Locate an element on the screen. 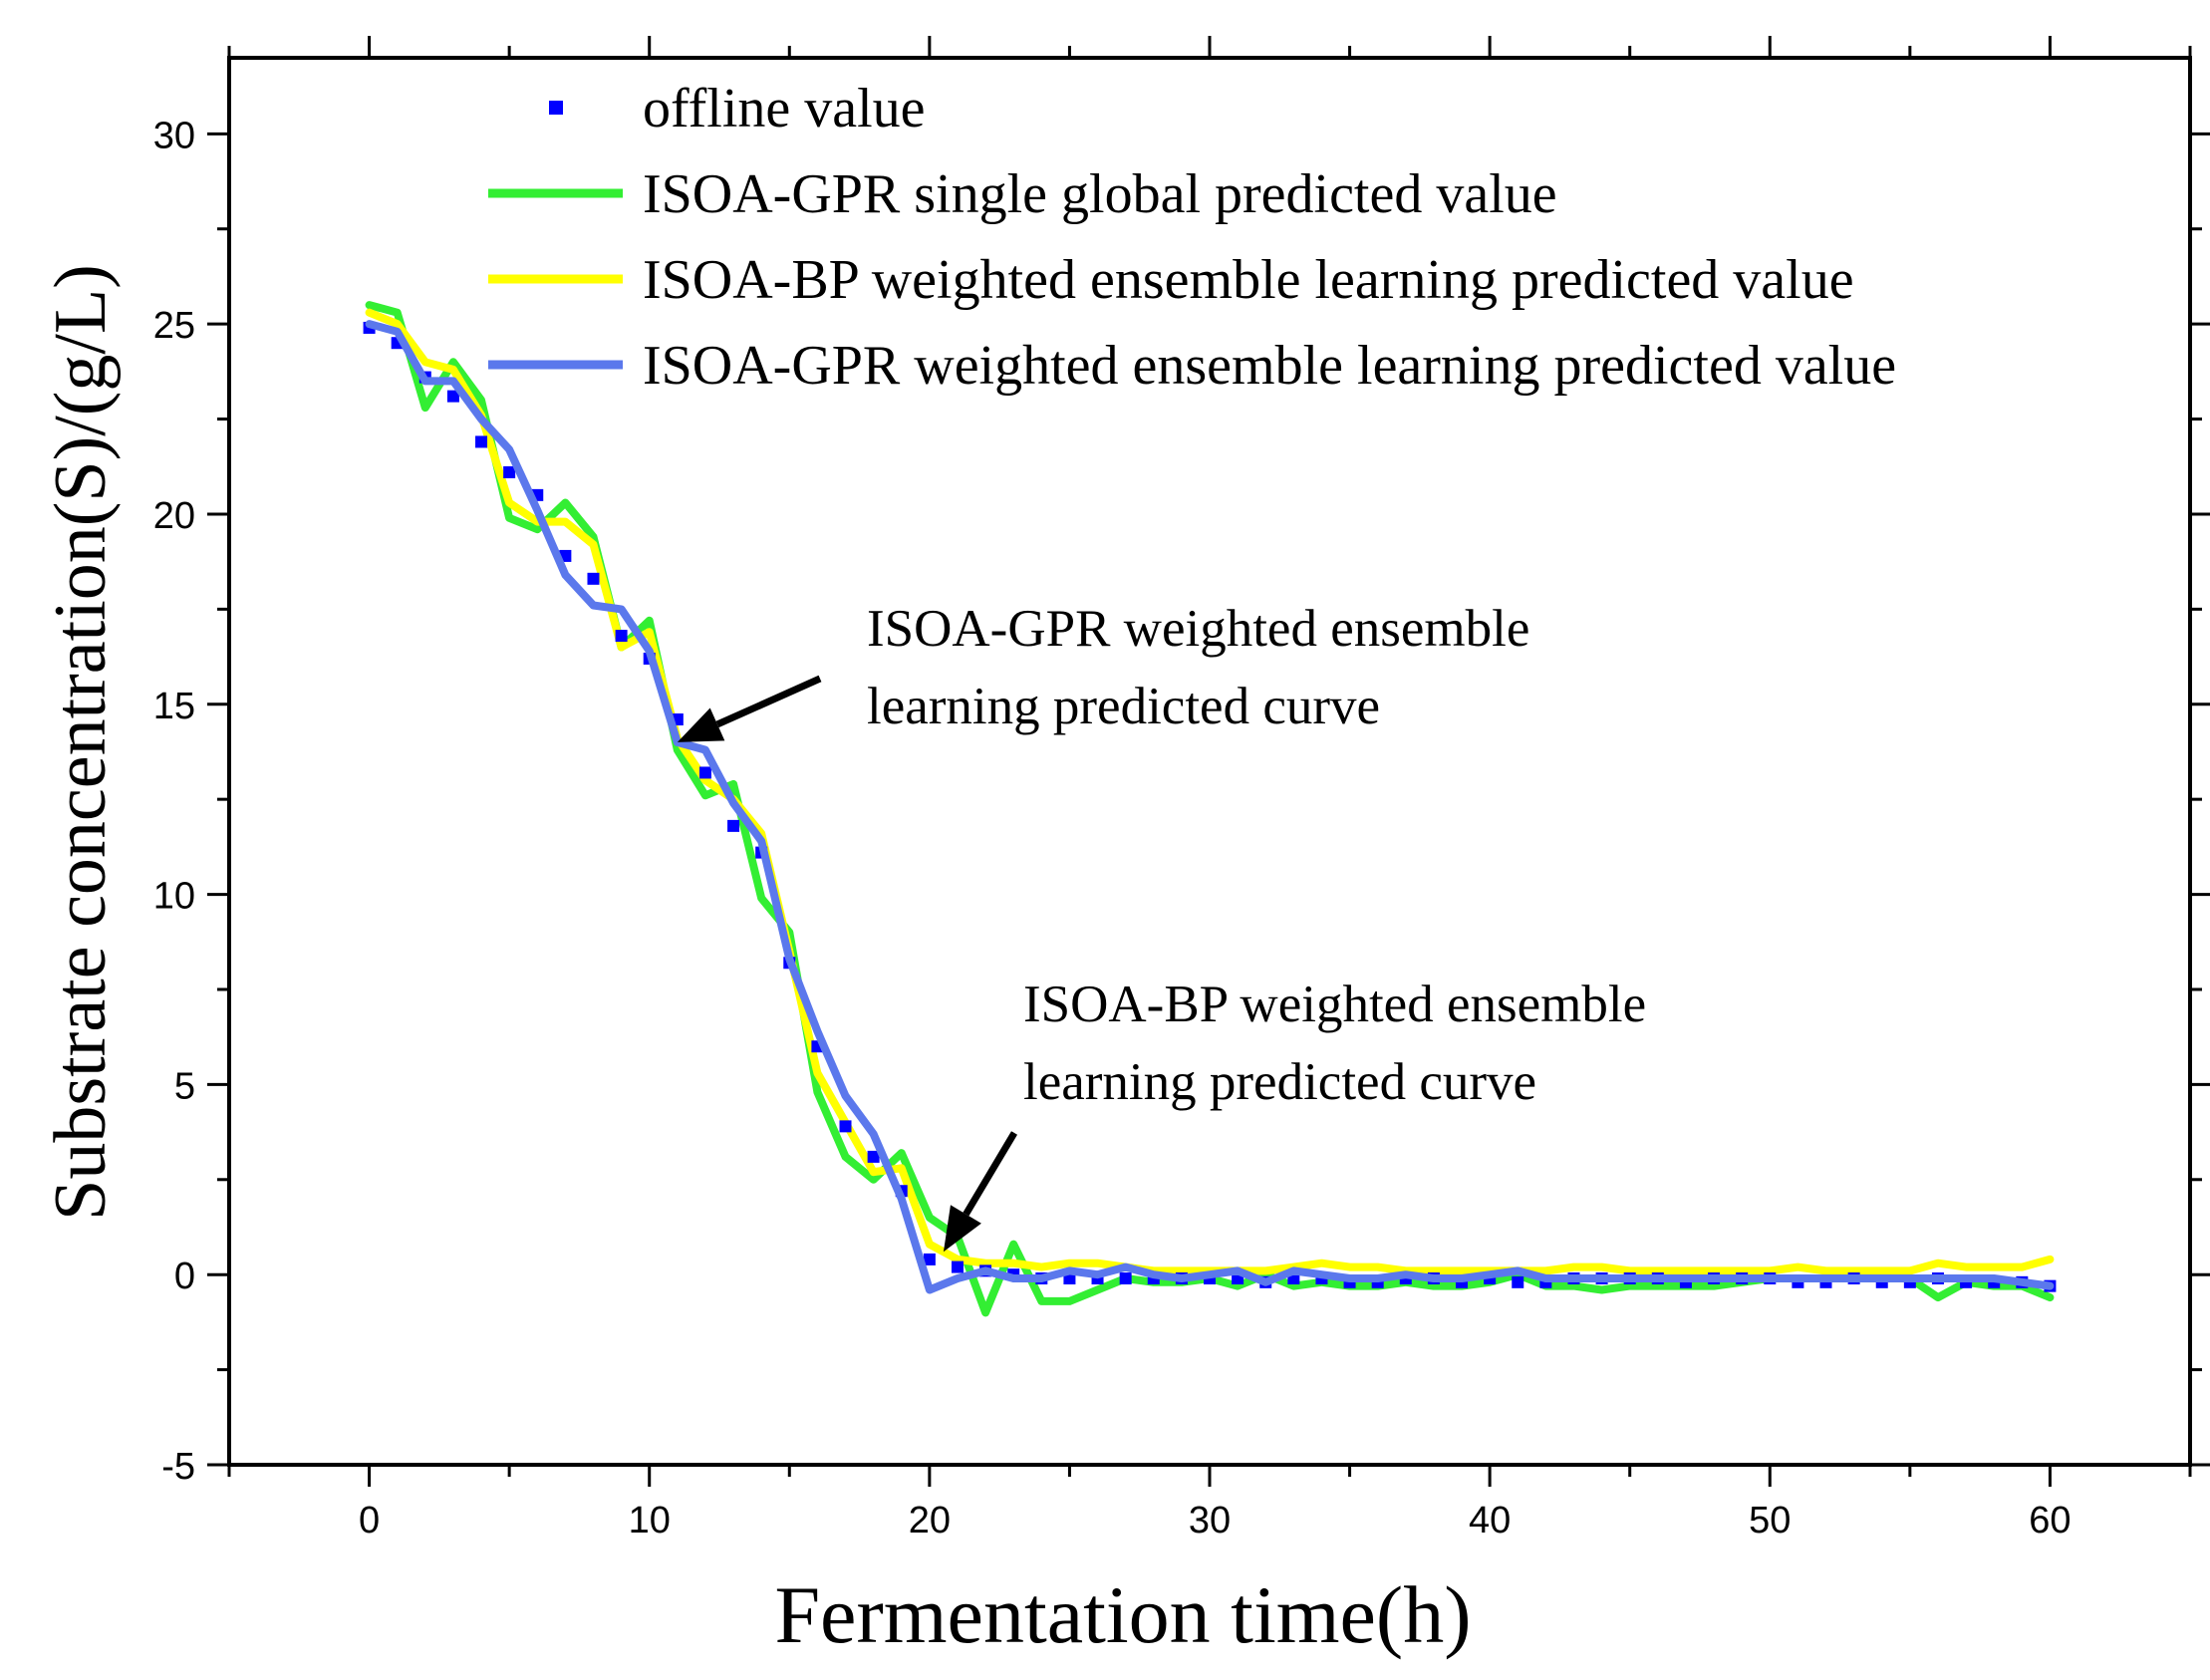 The image size is (2210, 1680). x-tick-label: 0 is located at coordinates (369, 1520).